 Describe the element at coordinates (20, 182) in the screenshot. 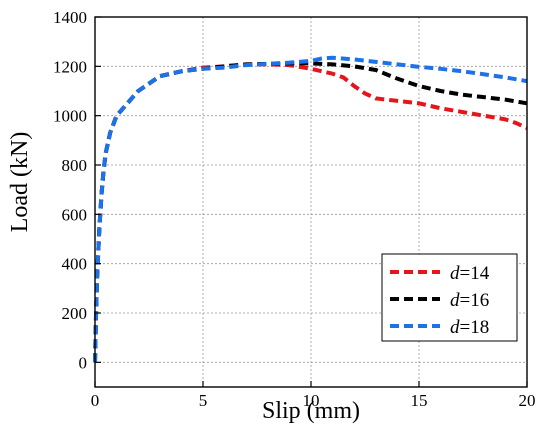

I see `y-axis-title: Load (kN)` at that location.